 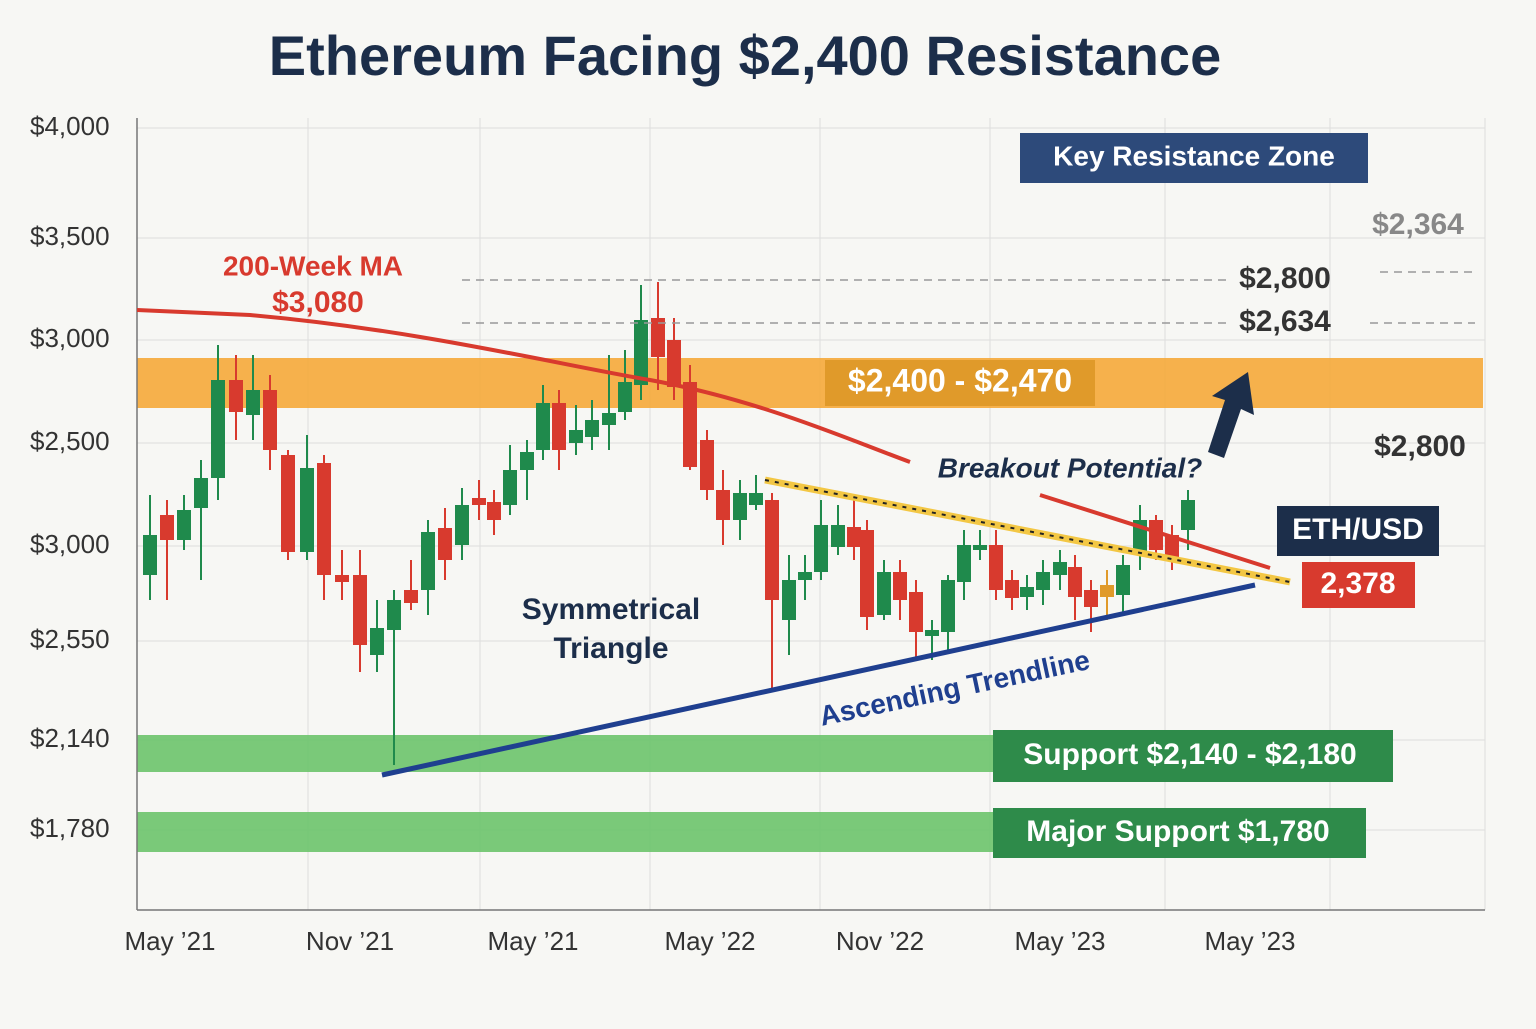 What do you see at coordinates (818, 680) in the screenshot?
I see `ascending-trendline` at bounding box center [818, 680].